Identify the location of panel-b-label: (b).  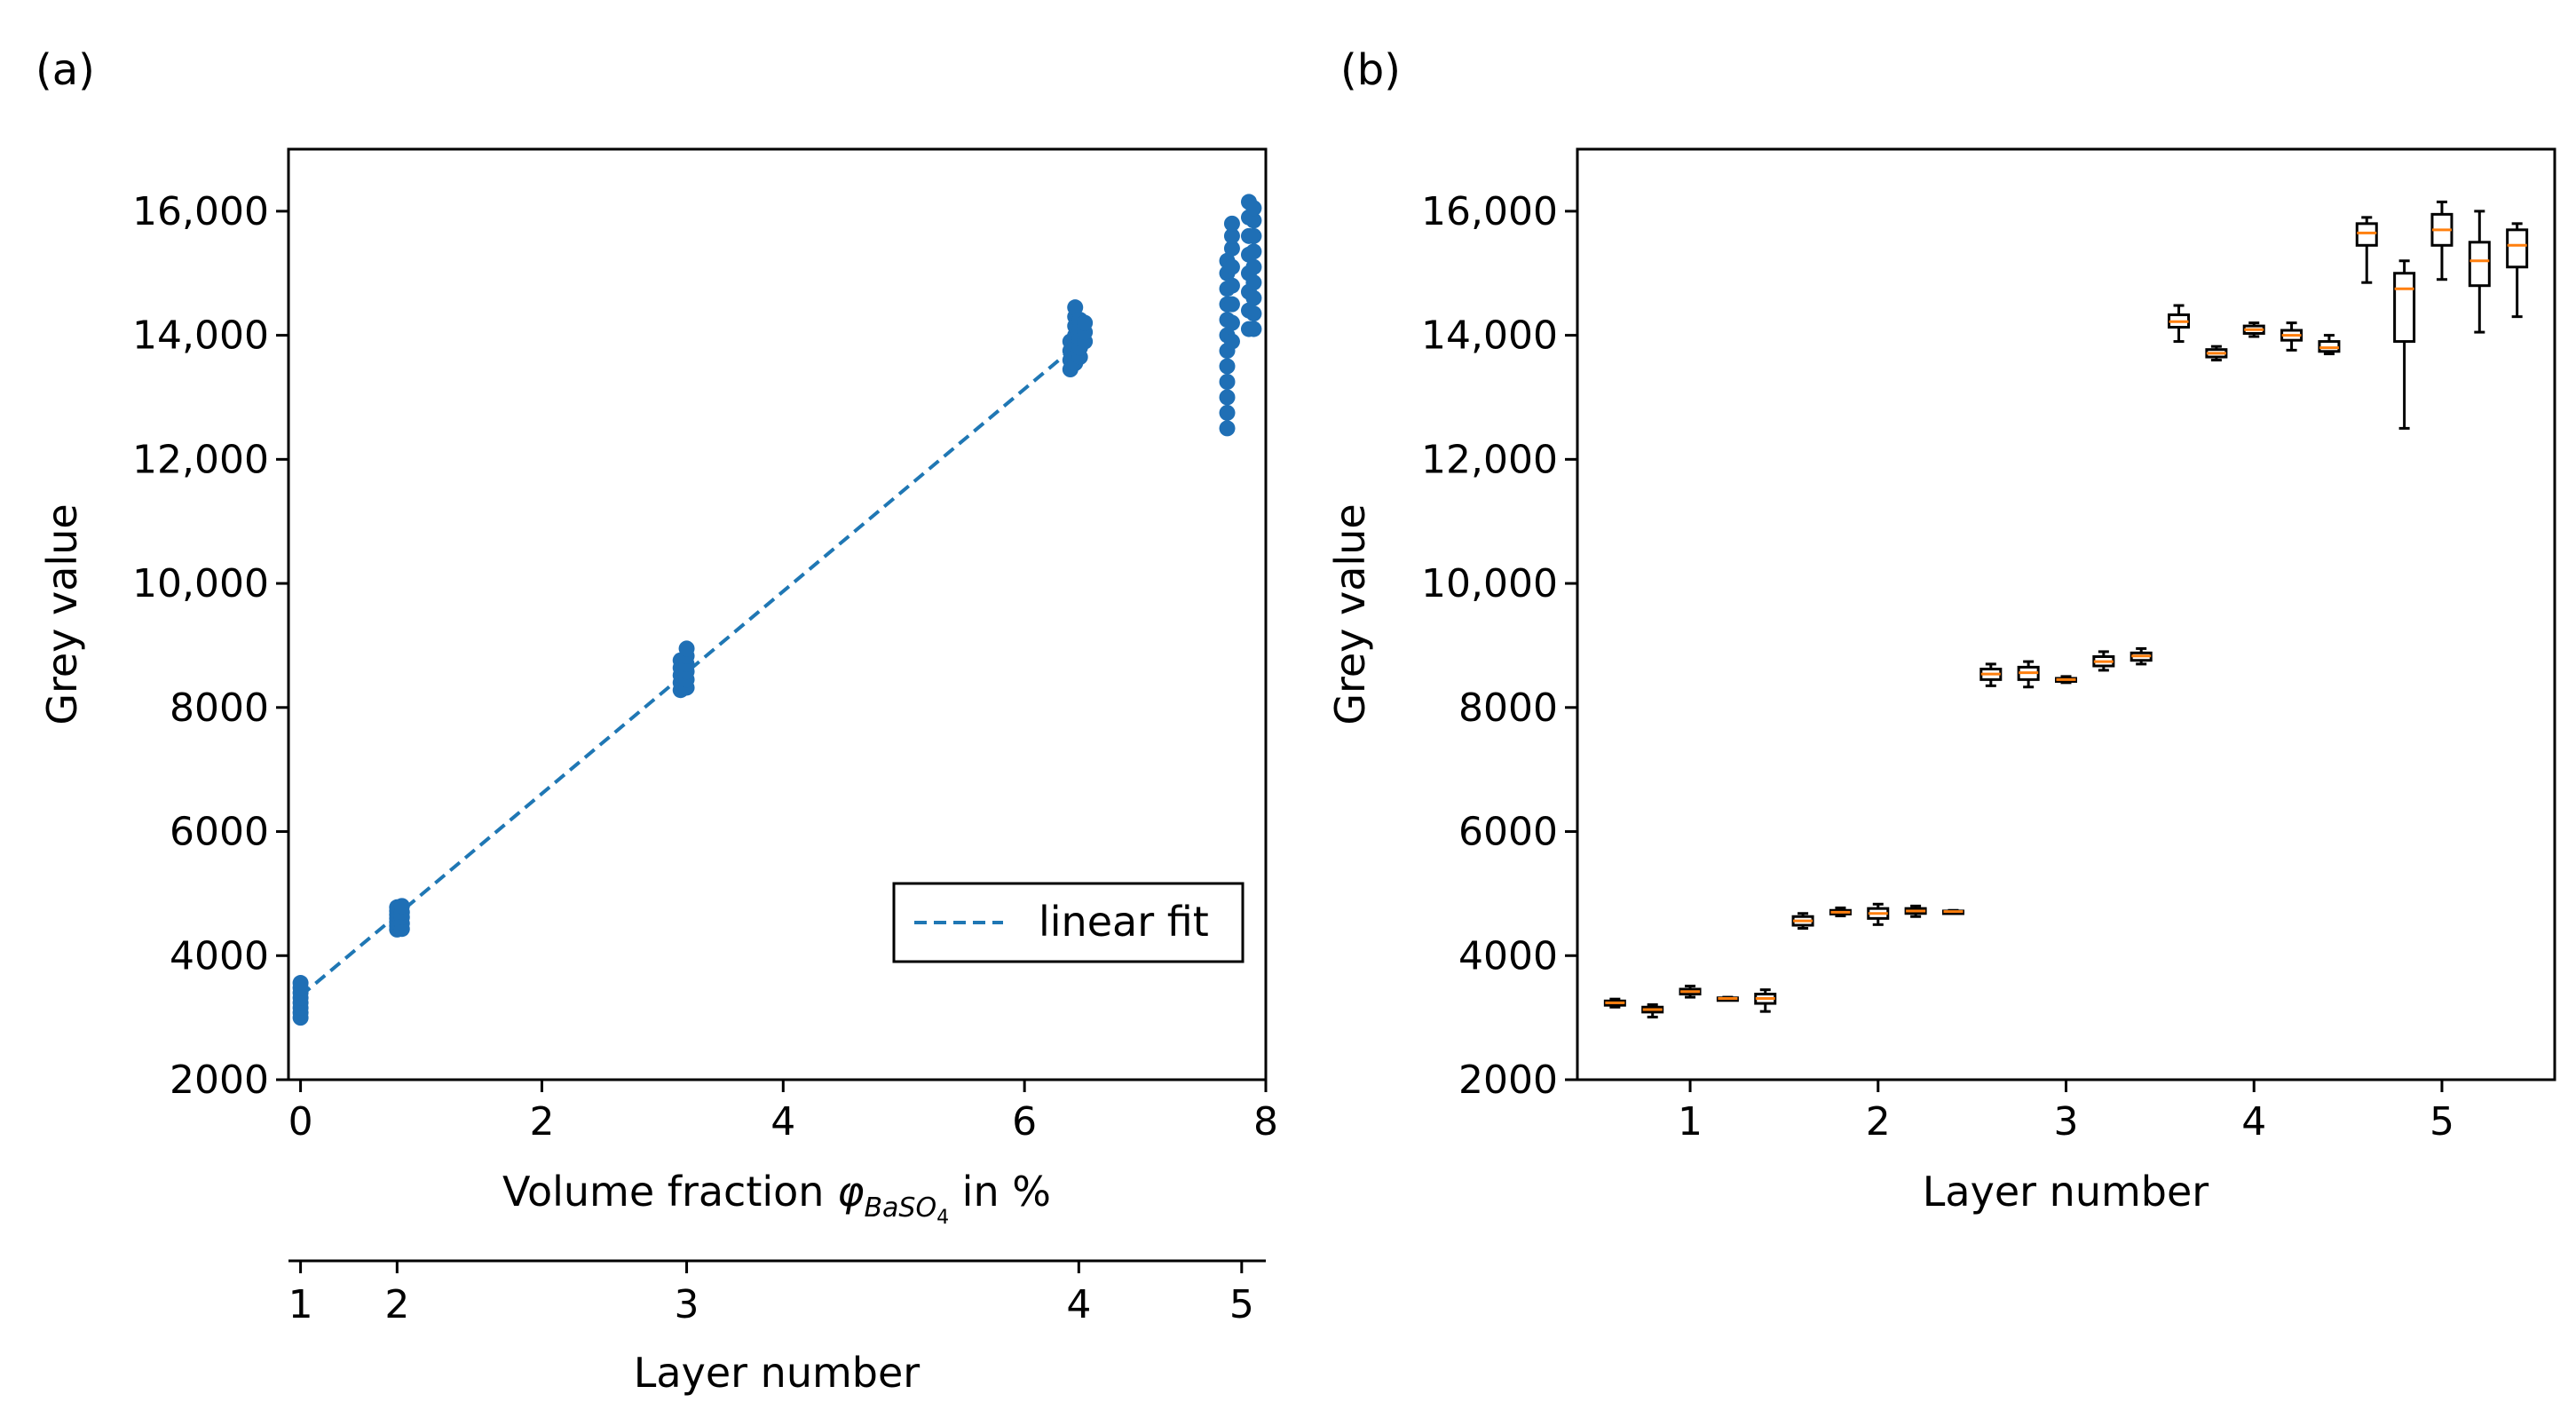
(1370, 70).